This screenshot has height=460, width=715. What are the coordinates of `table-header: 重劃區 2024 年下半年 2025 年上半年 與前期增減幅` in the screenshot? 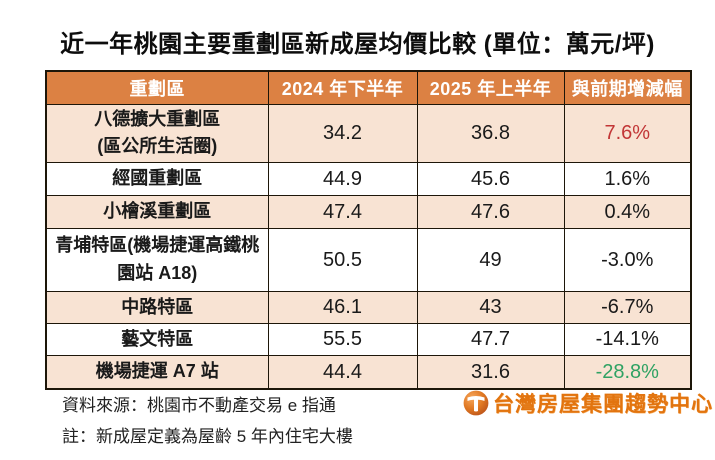 It's located at (368, 87).